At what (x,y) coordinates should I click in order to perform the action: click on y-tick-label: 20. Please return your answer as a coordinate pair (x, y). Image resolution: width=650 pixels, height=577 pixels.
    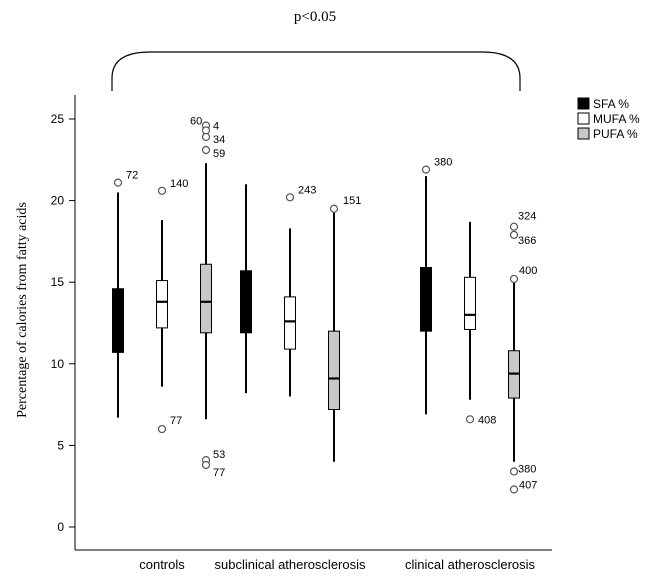
    Looking at the image, I should click on (58, 201).